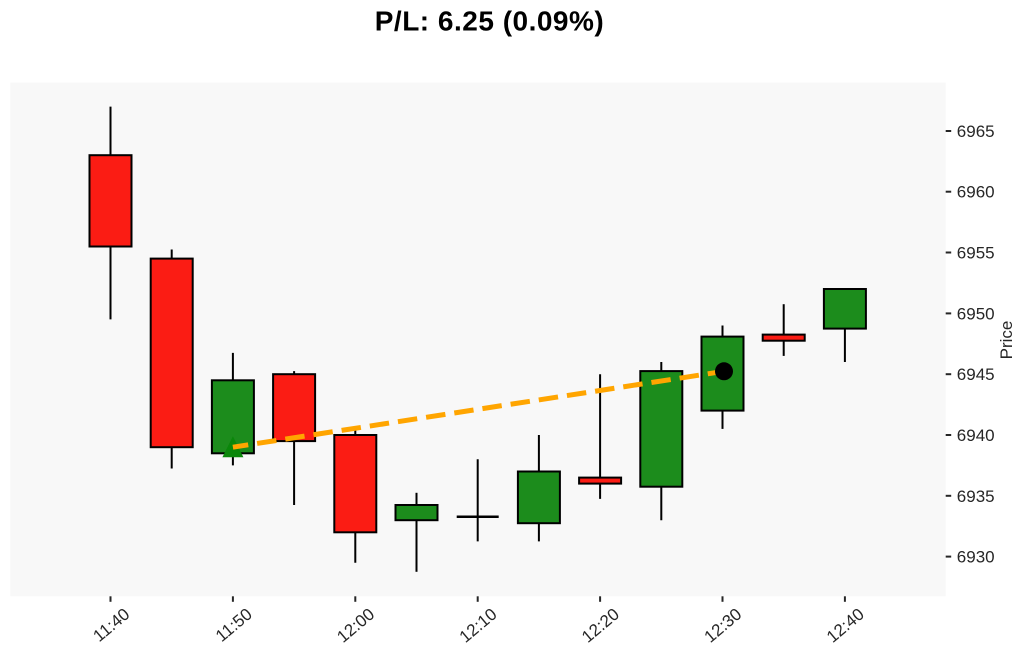  What do you see at coordinates (1006, 340) in the screenshot?
I see `svg-text: Price` at bounding box center [1006, 340].